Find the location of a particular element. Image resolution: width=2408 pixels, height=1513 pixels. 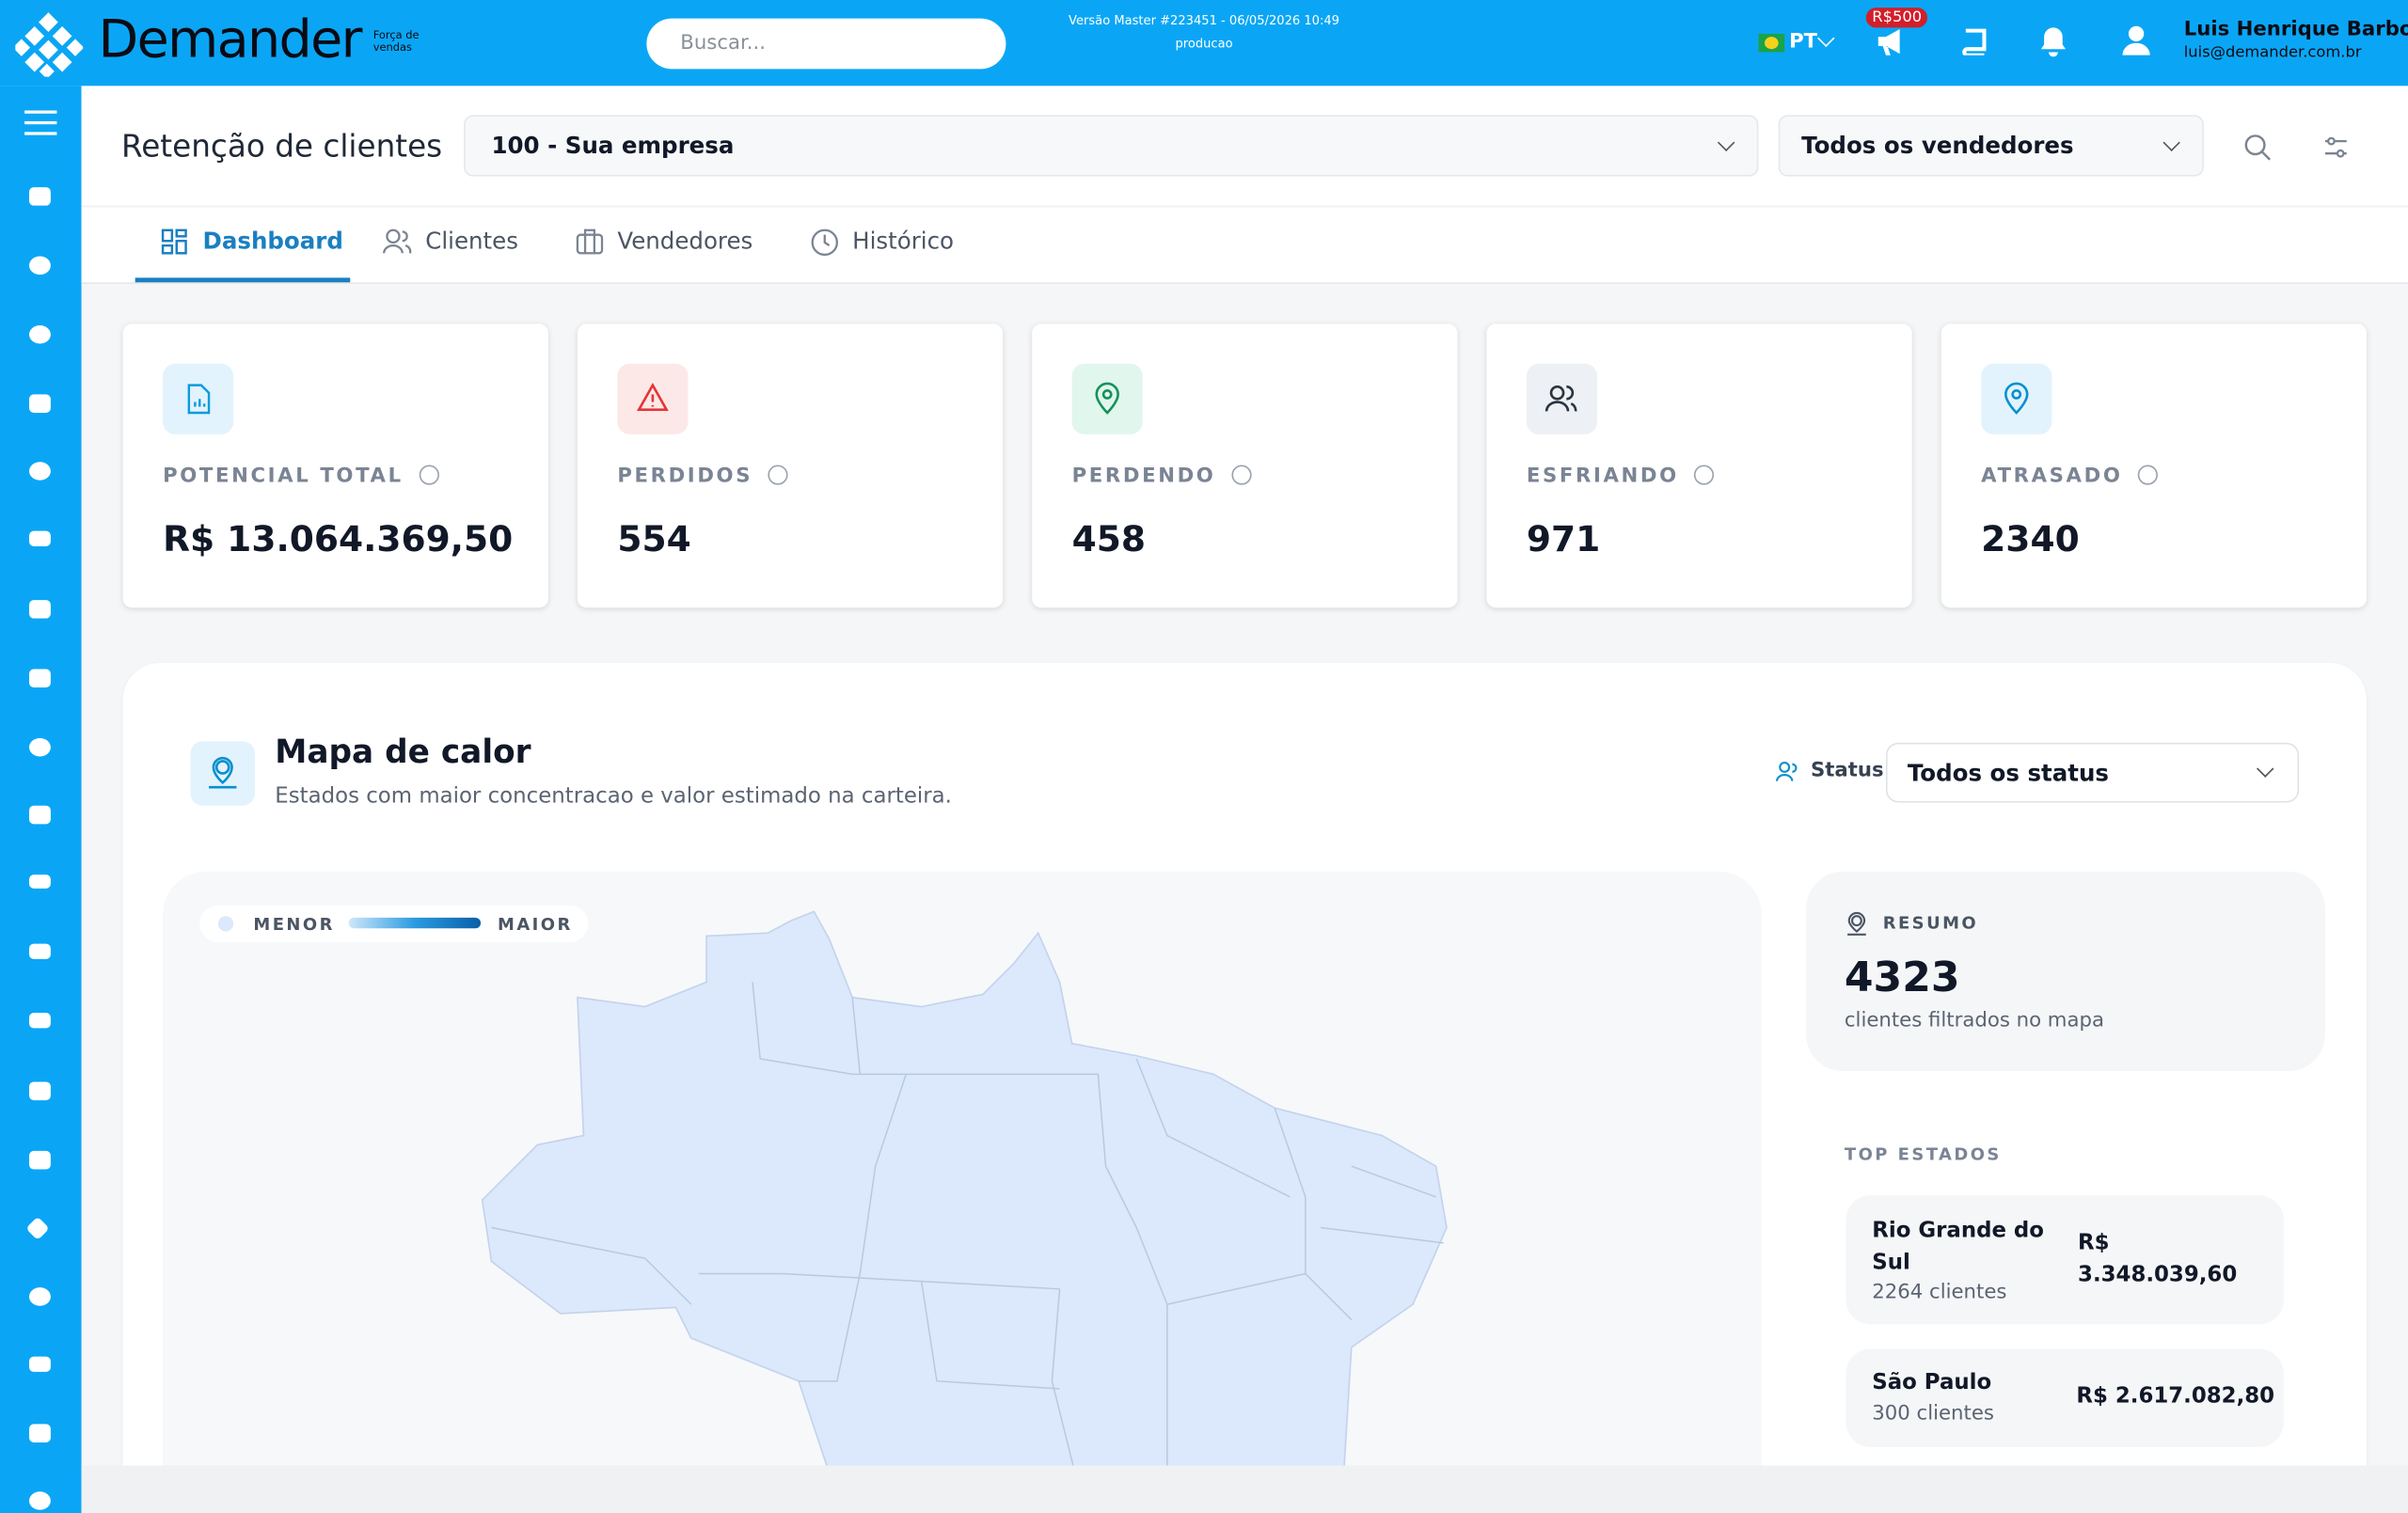

logo-icon is located at coordinates (50, 44).